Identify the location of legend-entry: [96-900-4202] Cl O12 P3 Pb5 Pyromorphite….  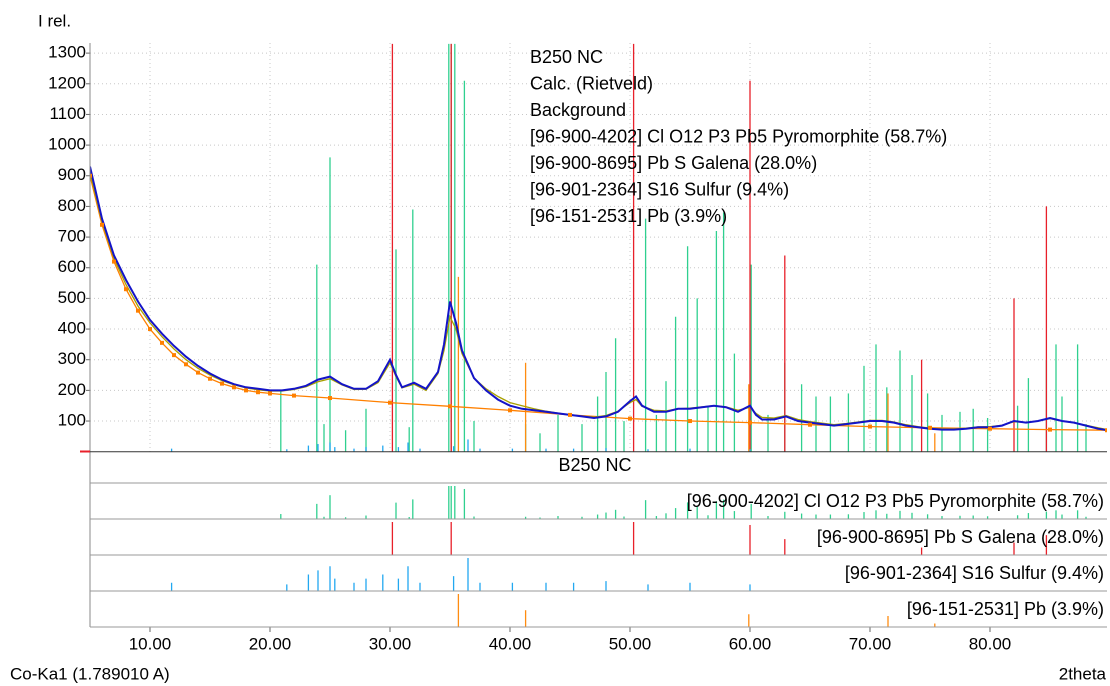
(738, 136).